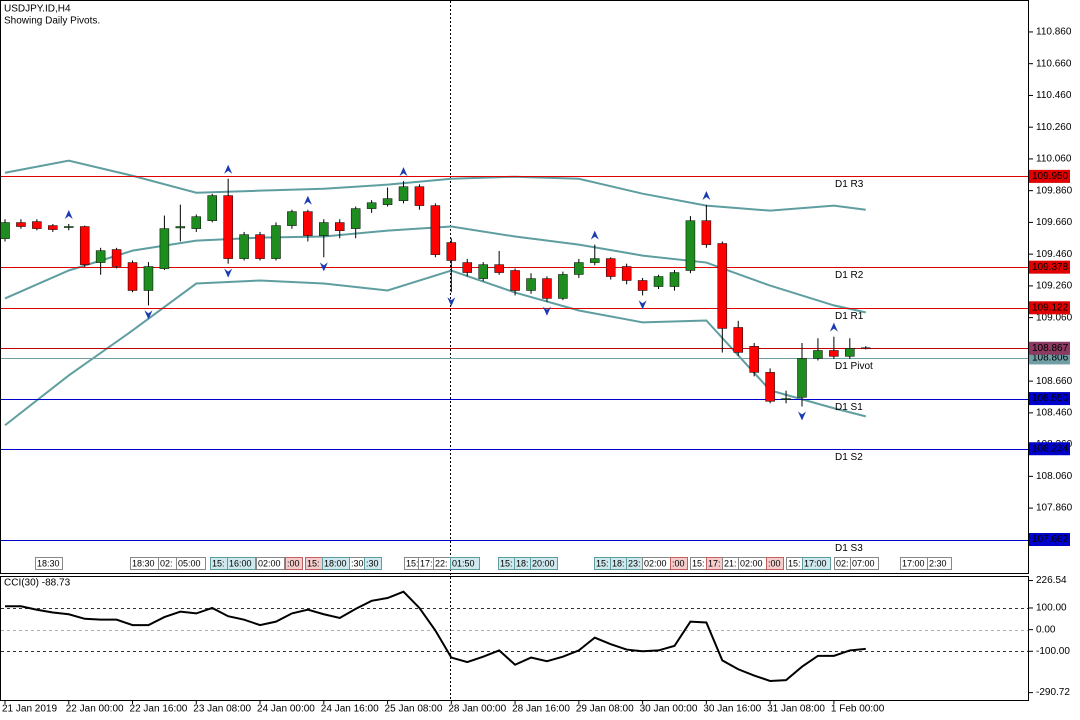 The image size is (1080, 720). What do you see at coordinates (1054, 381) in the screenshot?
I see `y-tick-label: 108.660` at bounding box center [1054, 381].